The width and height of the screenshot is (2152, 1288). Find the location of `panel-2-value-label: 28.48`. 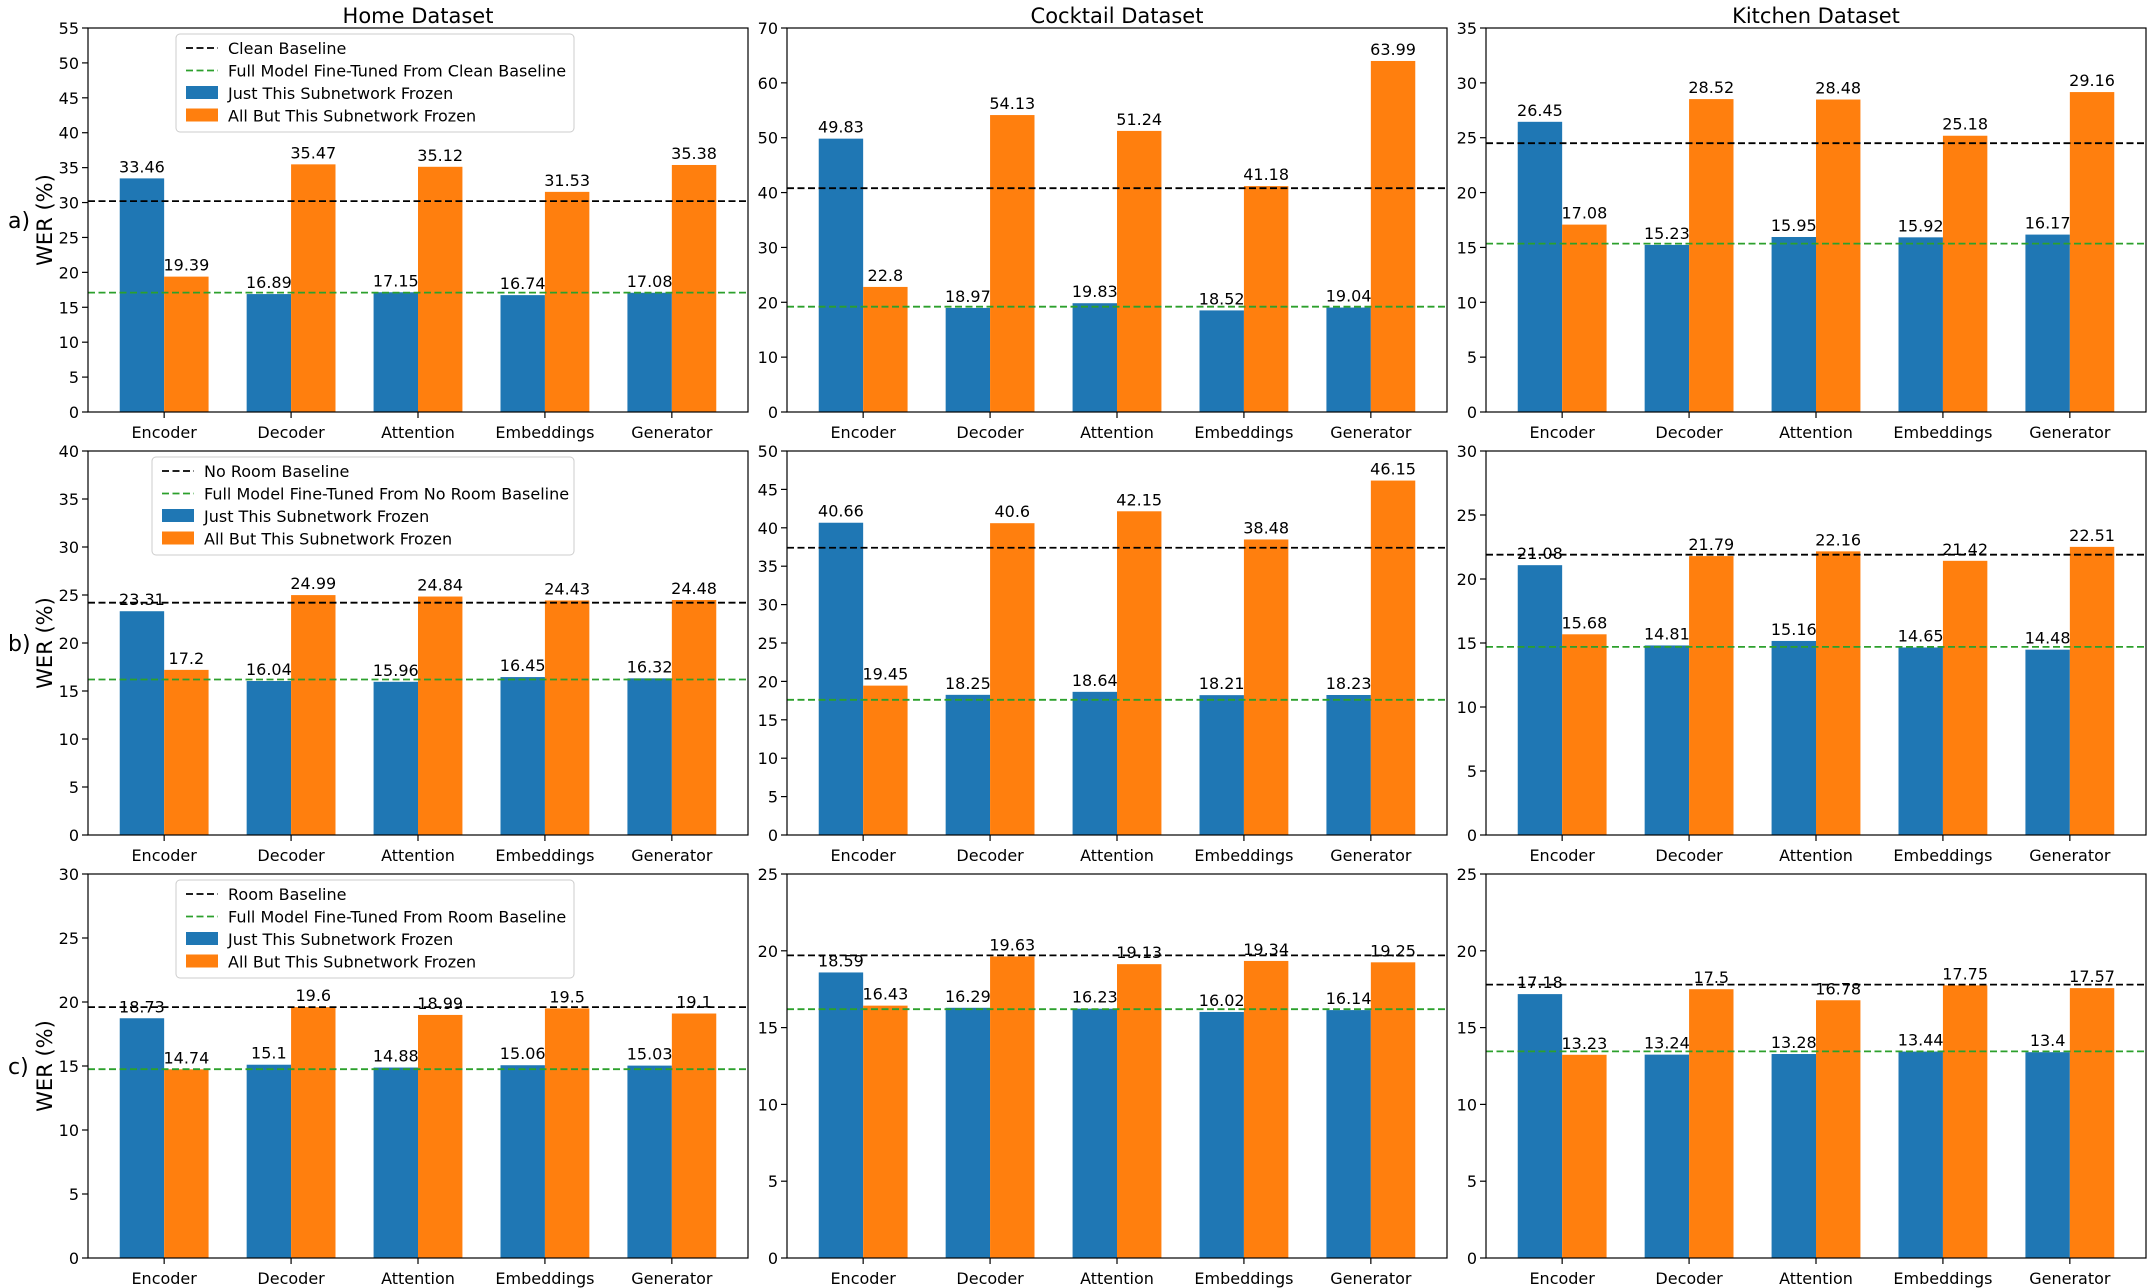

panel-2-value-label: 28.48 is located at coordinates (1838, 88).